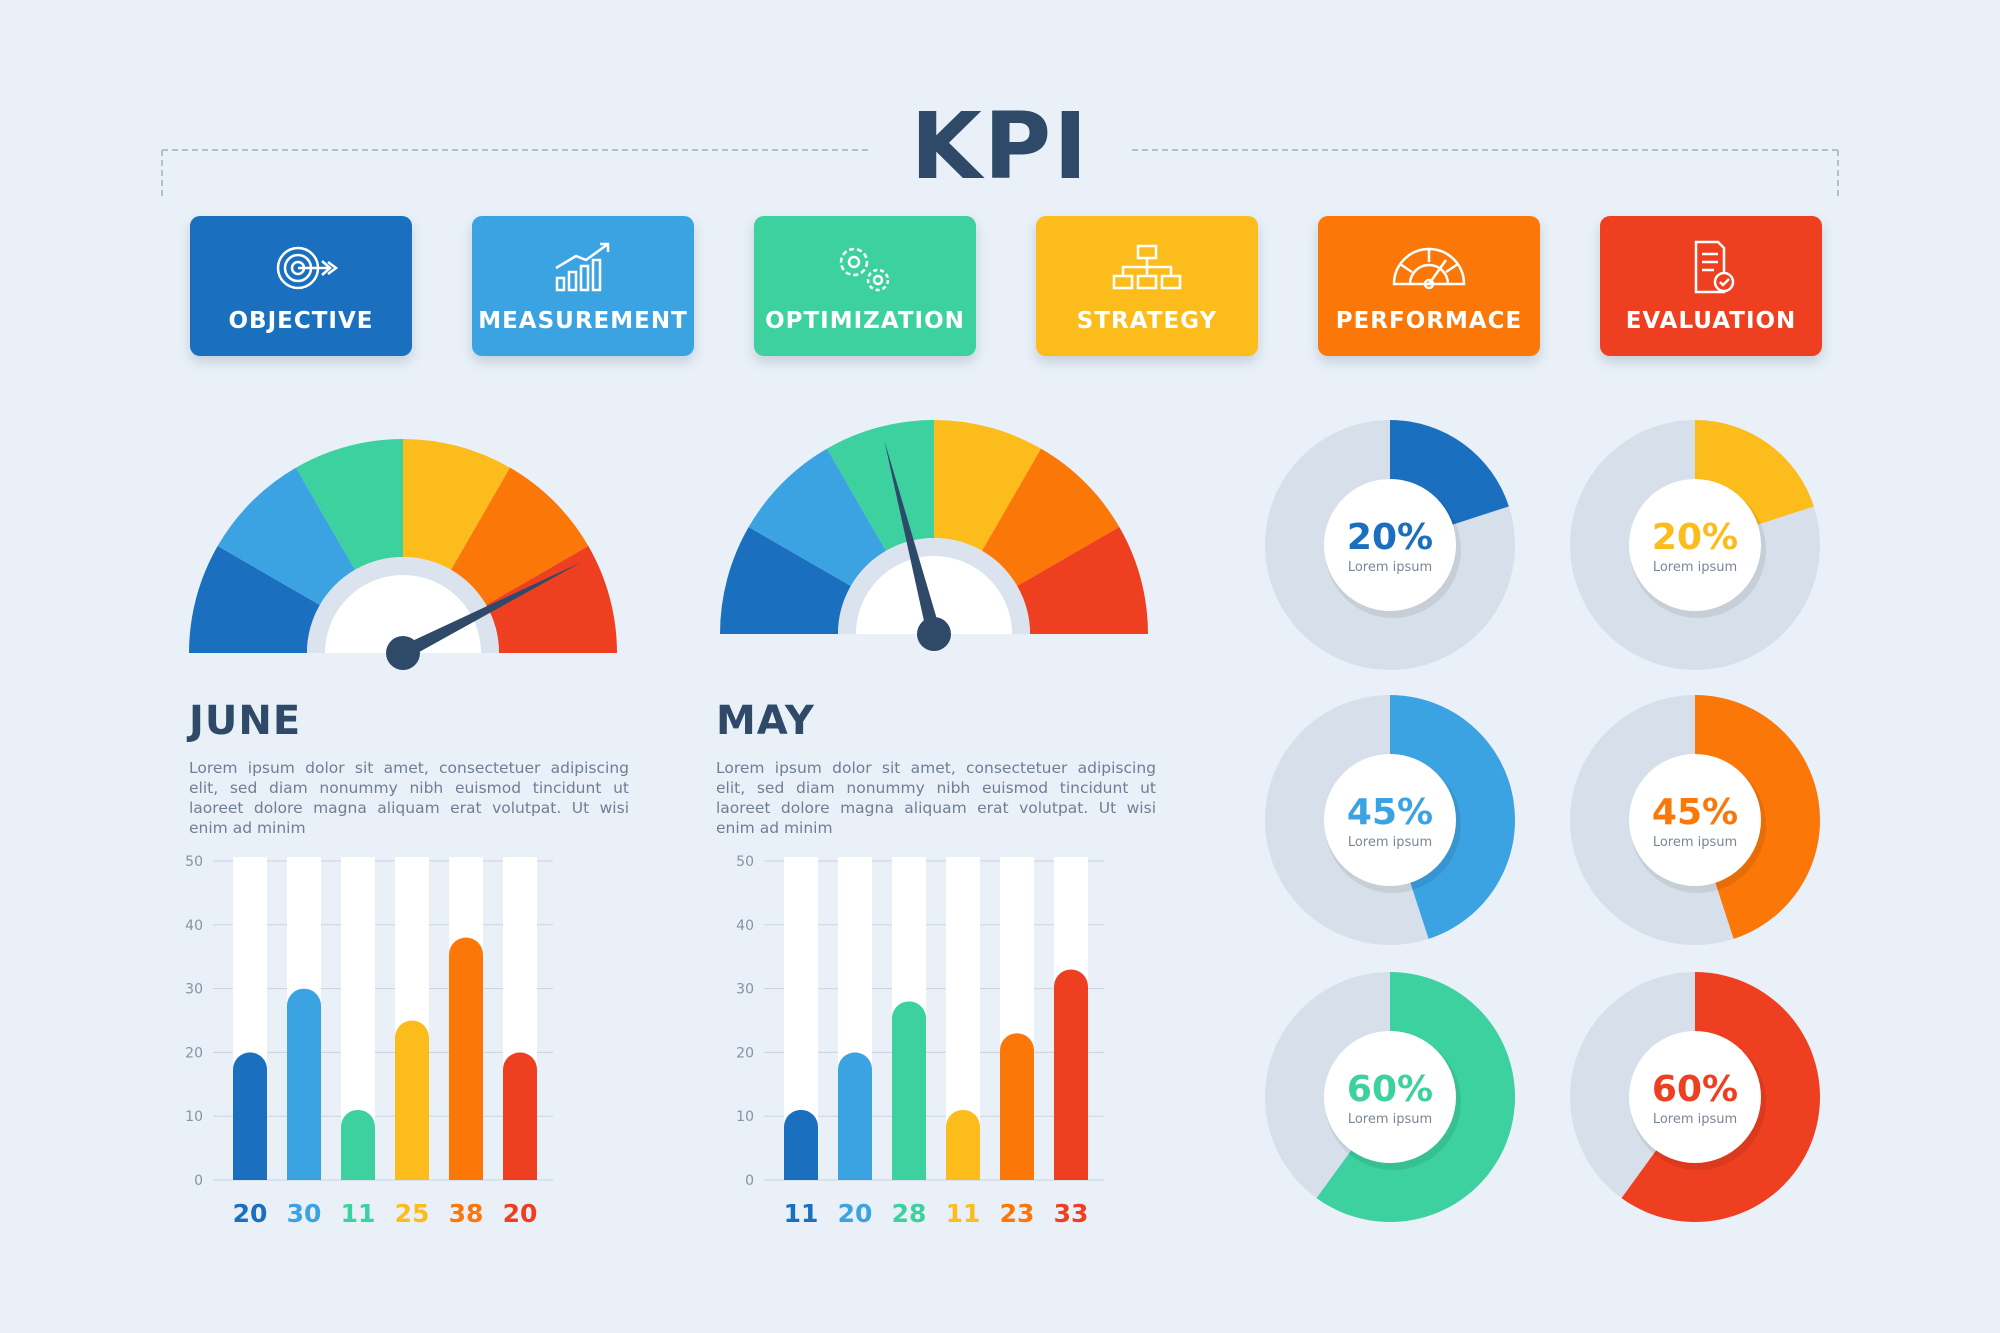 This screenshot has height=1333, width=2000. Describe the element at coordinates (1000, 146) in the screenshot. I see `page-title: KPI` at that location.